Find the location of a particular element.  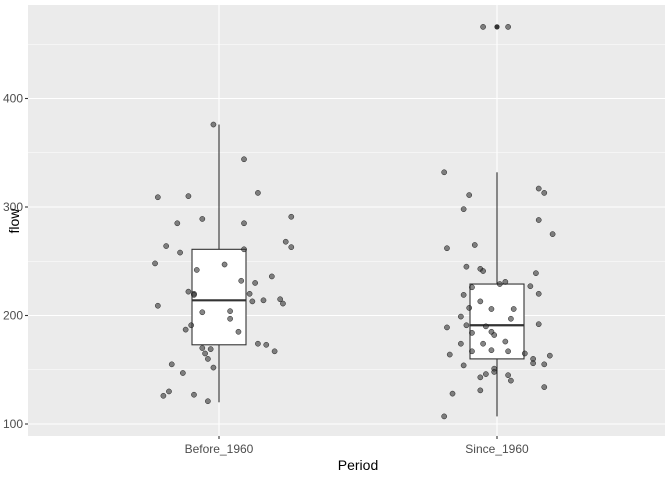

box-iqr is located at coordinates (497, 321).